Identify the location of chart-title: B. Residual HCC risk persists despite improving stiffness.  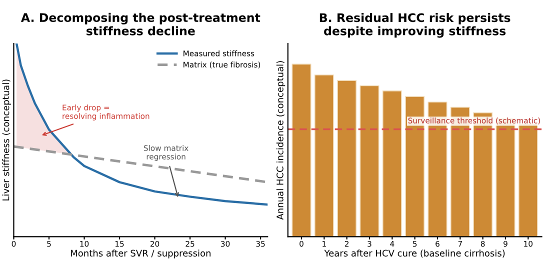
(415, 25).